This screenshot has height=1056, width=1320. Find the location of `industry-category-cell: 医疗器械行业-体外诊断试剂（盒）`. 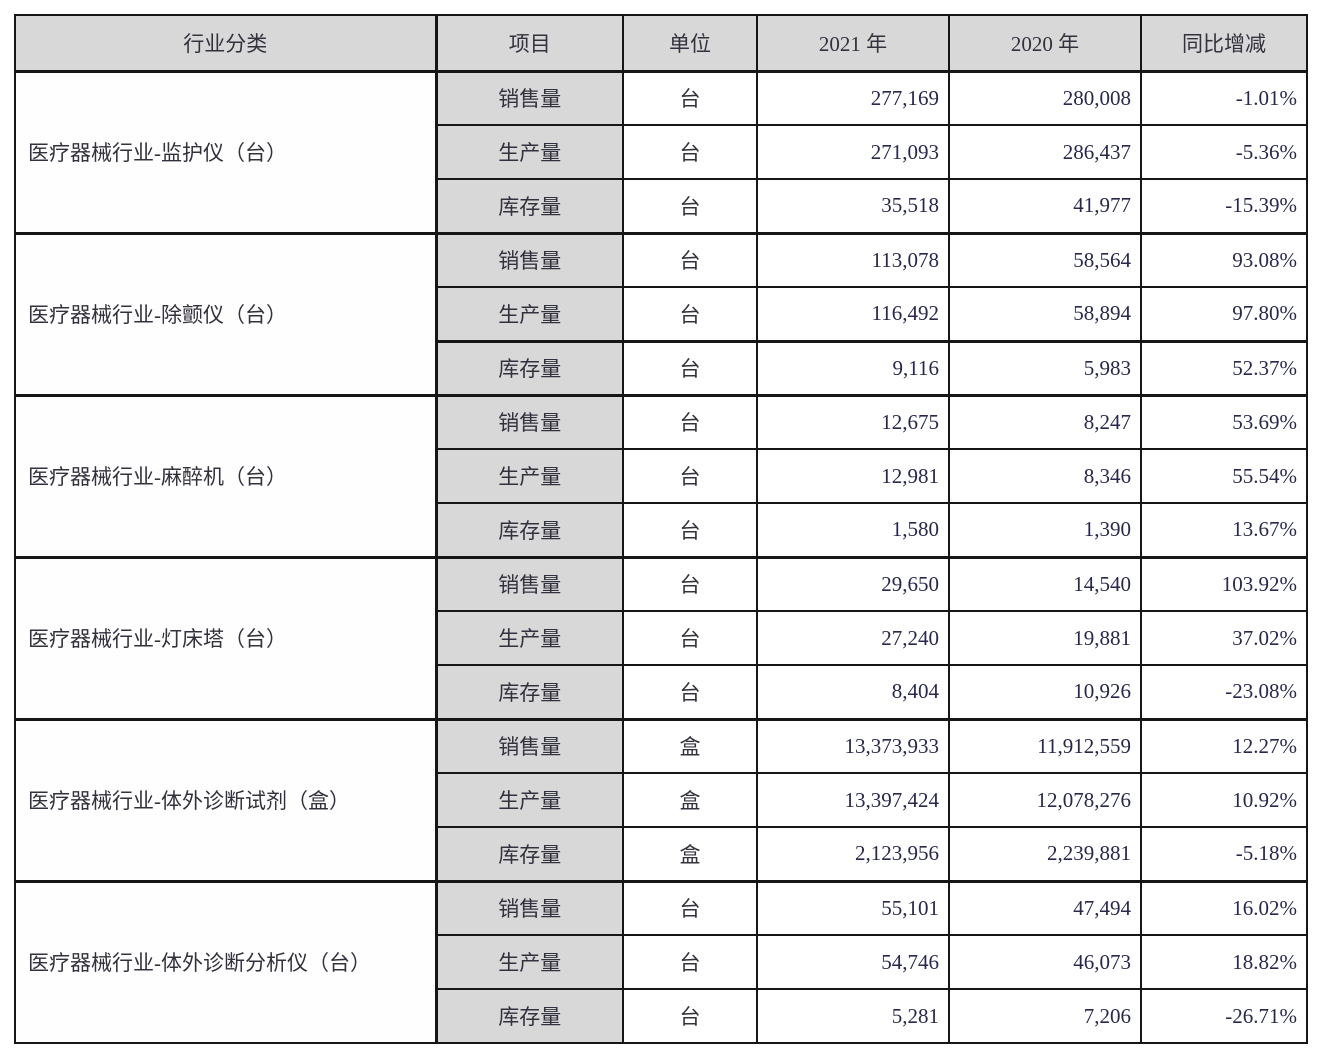

industry-category-cell: 医疗器械行业-体外诊断试剂（盒） is located at coordinates (225, 799).